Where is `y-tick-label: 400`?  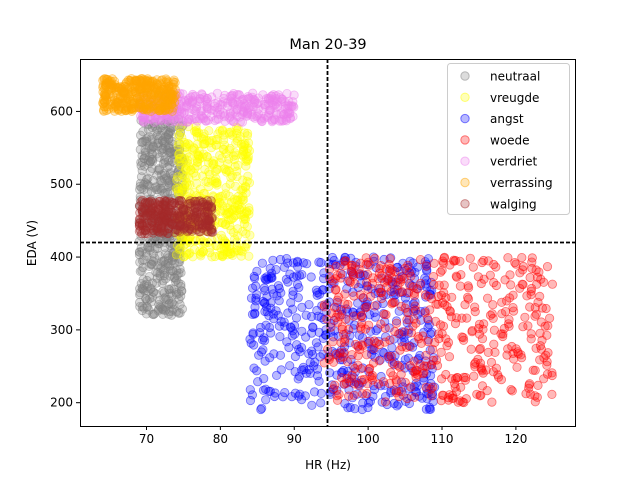
y-tick-label: 400 is located at coordinates (61, 257).